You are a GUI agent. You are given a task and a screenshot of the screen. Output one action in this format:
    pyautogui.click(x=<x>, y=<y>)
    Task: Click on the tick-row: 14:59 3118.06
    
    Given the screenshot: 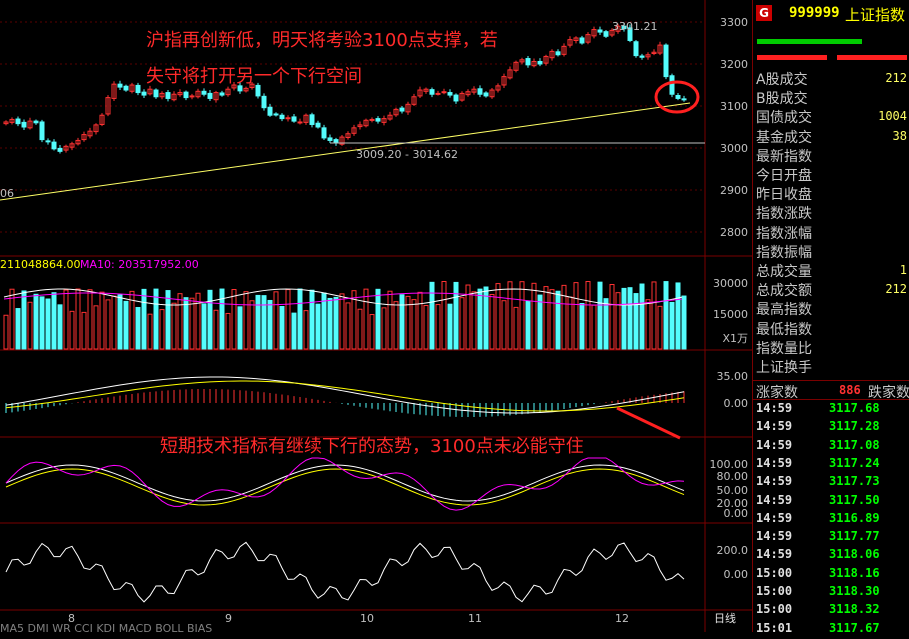 What is the action you would take?
    pyautogui.click(x=831, y=556)
    